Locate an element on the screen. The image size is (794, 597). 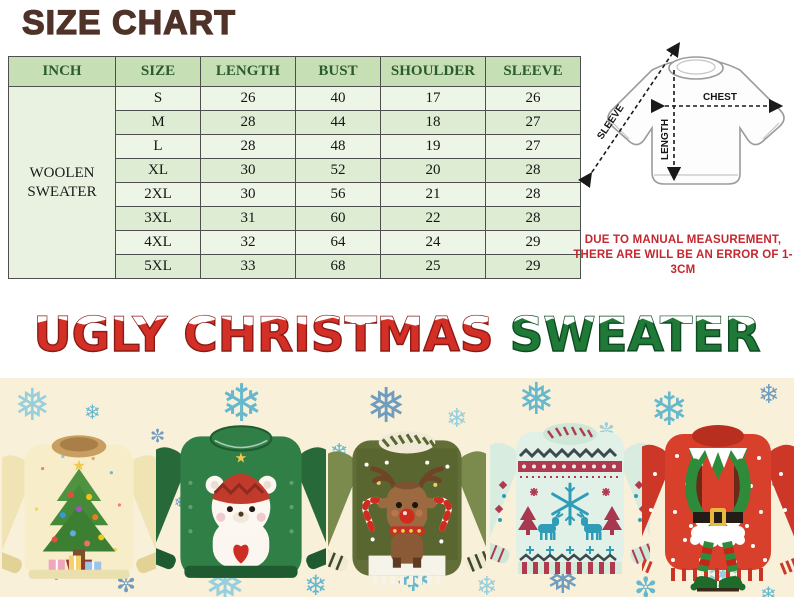
table-cell: 32 is located at coordinates (248, 242).